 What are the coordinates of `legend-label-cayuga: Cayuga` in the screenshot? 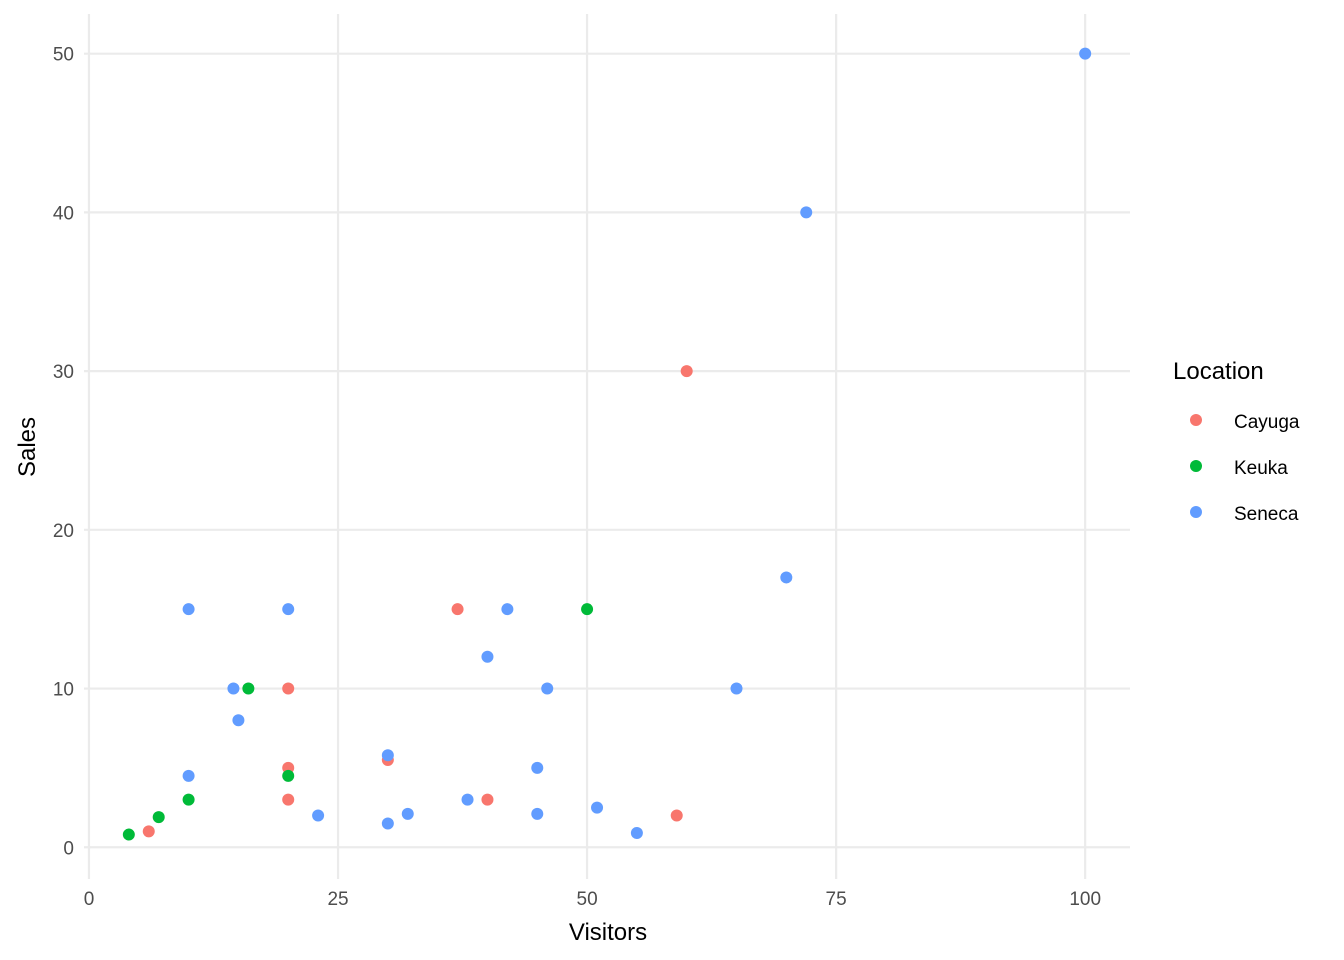 It's located at (1267, 422).